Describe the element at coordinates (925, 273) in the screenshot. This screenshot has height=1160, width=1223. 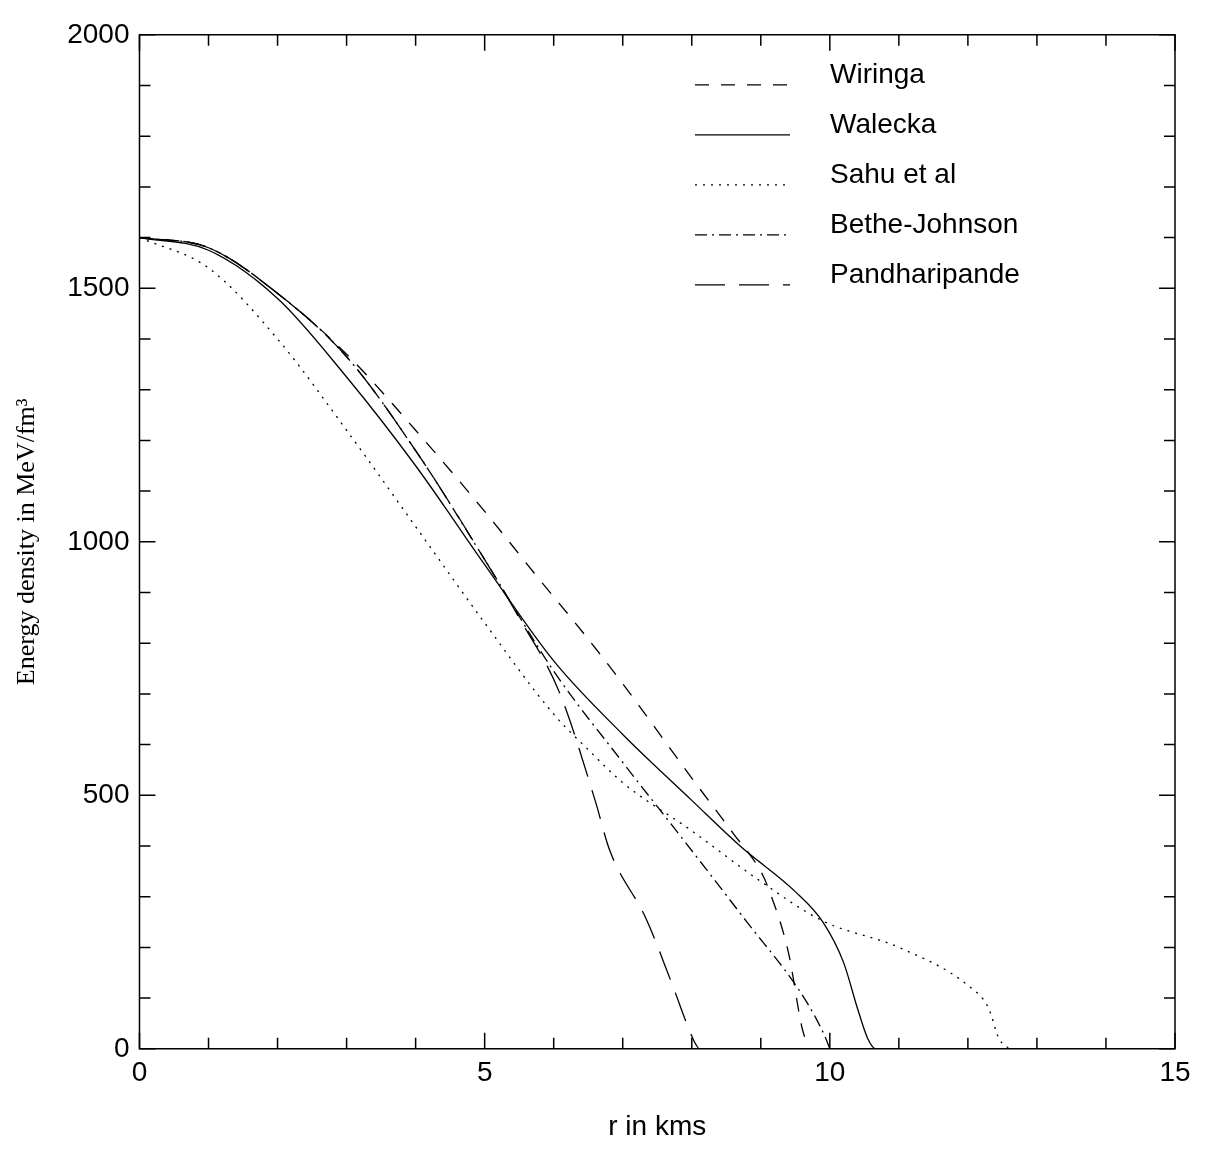
I see `legend-label: Pandharipande` at that location.